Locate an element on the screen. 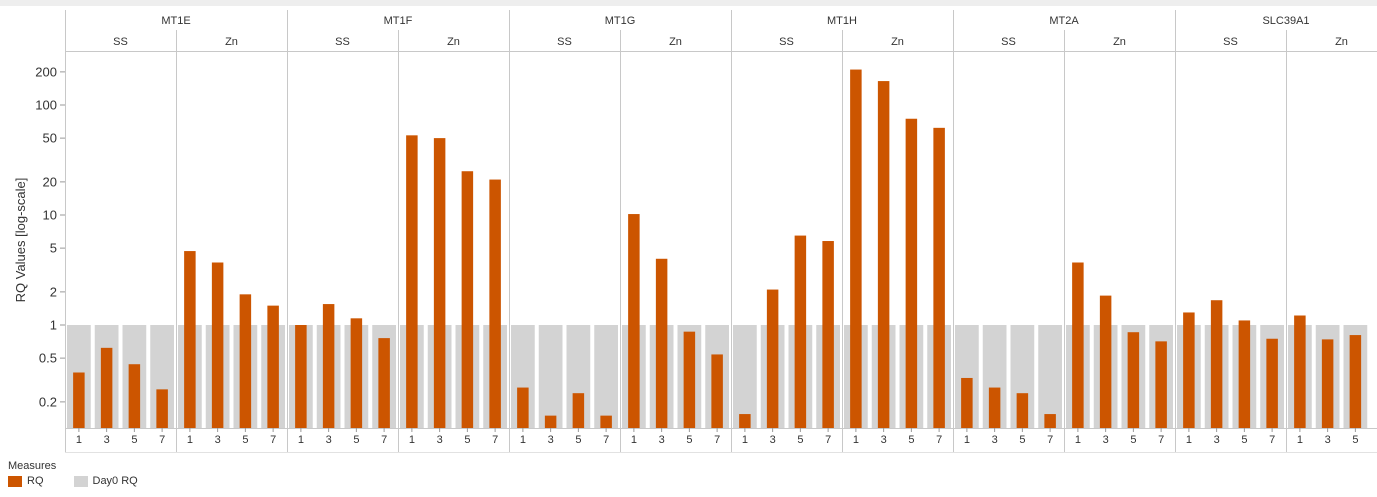  legend-item-day0-rq: Day0 RQ is located at coordinates (105, 481).